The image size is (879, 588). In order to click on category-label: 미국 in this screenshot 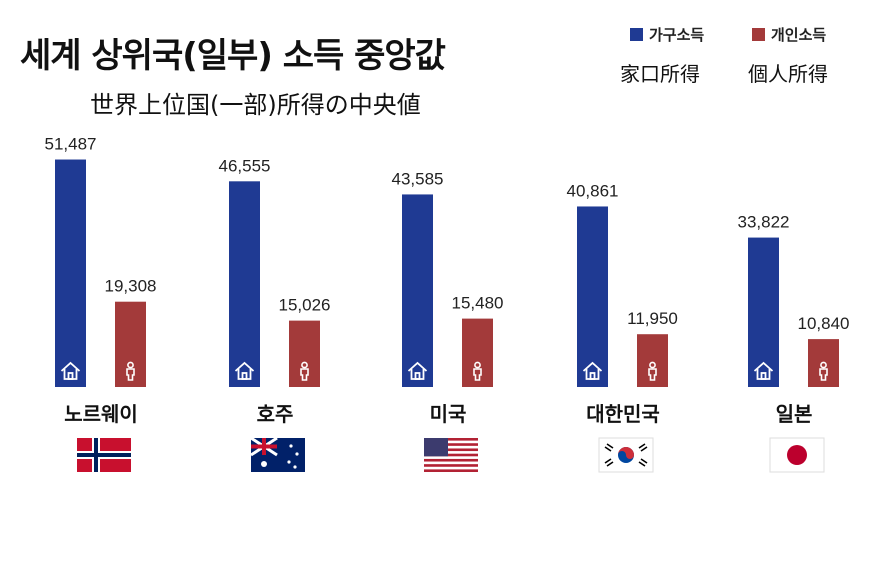, I will do `click(448, 414)`.